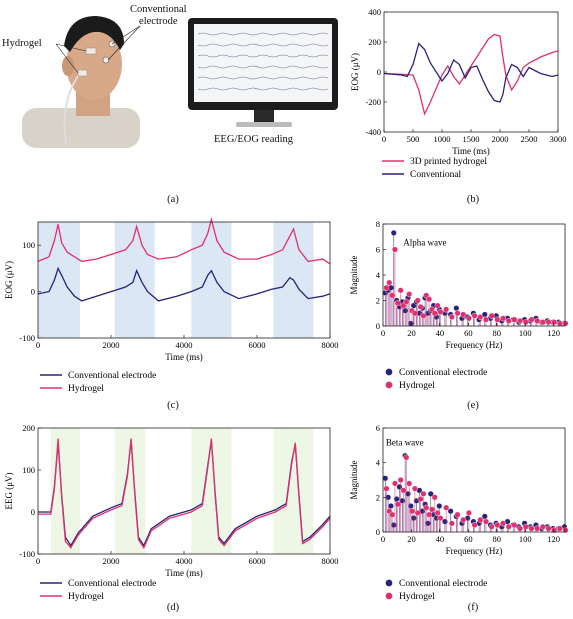 The width and height of the screenshot is (573, 619). What do you see at coordinates (111, 561) in the screenshot?
I see `x-tick-label: 2000` at bounding box center [111, 561].